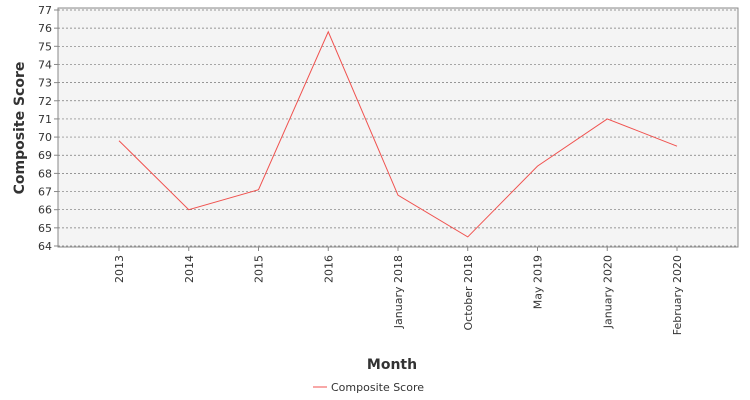 This screenshot has height=400, width=750. I want to click on y-tick-label: 74, so click(45, 64).